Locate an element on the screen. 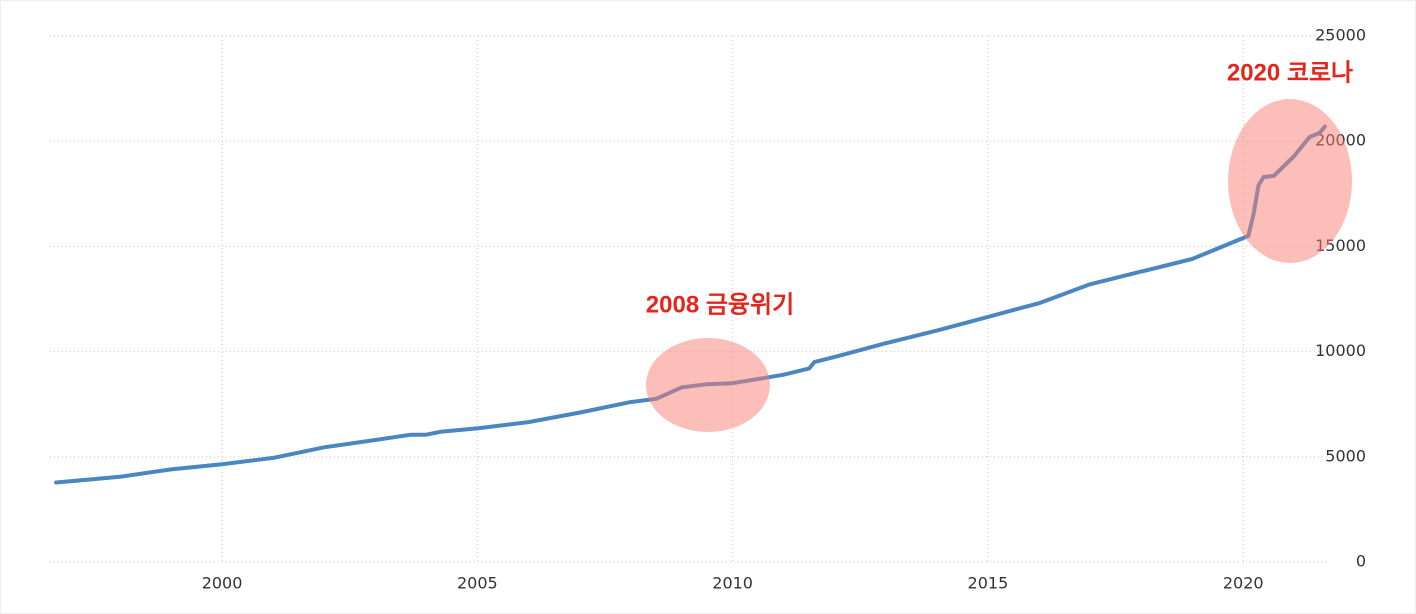  highlight-2008 is located at coordinates (708, 385).